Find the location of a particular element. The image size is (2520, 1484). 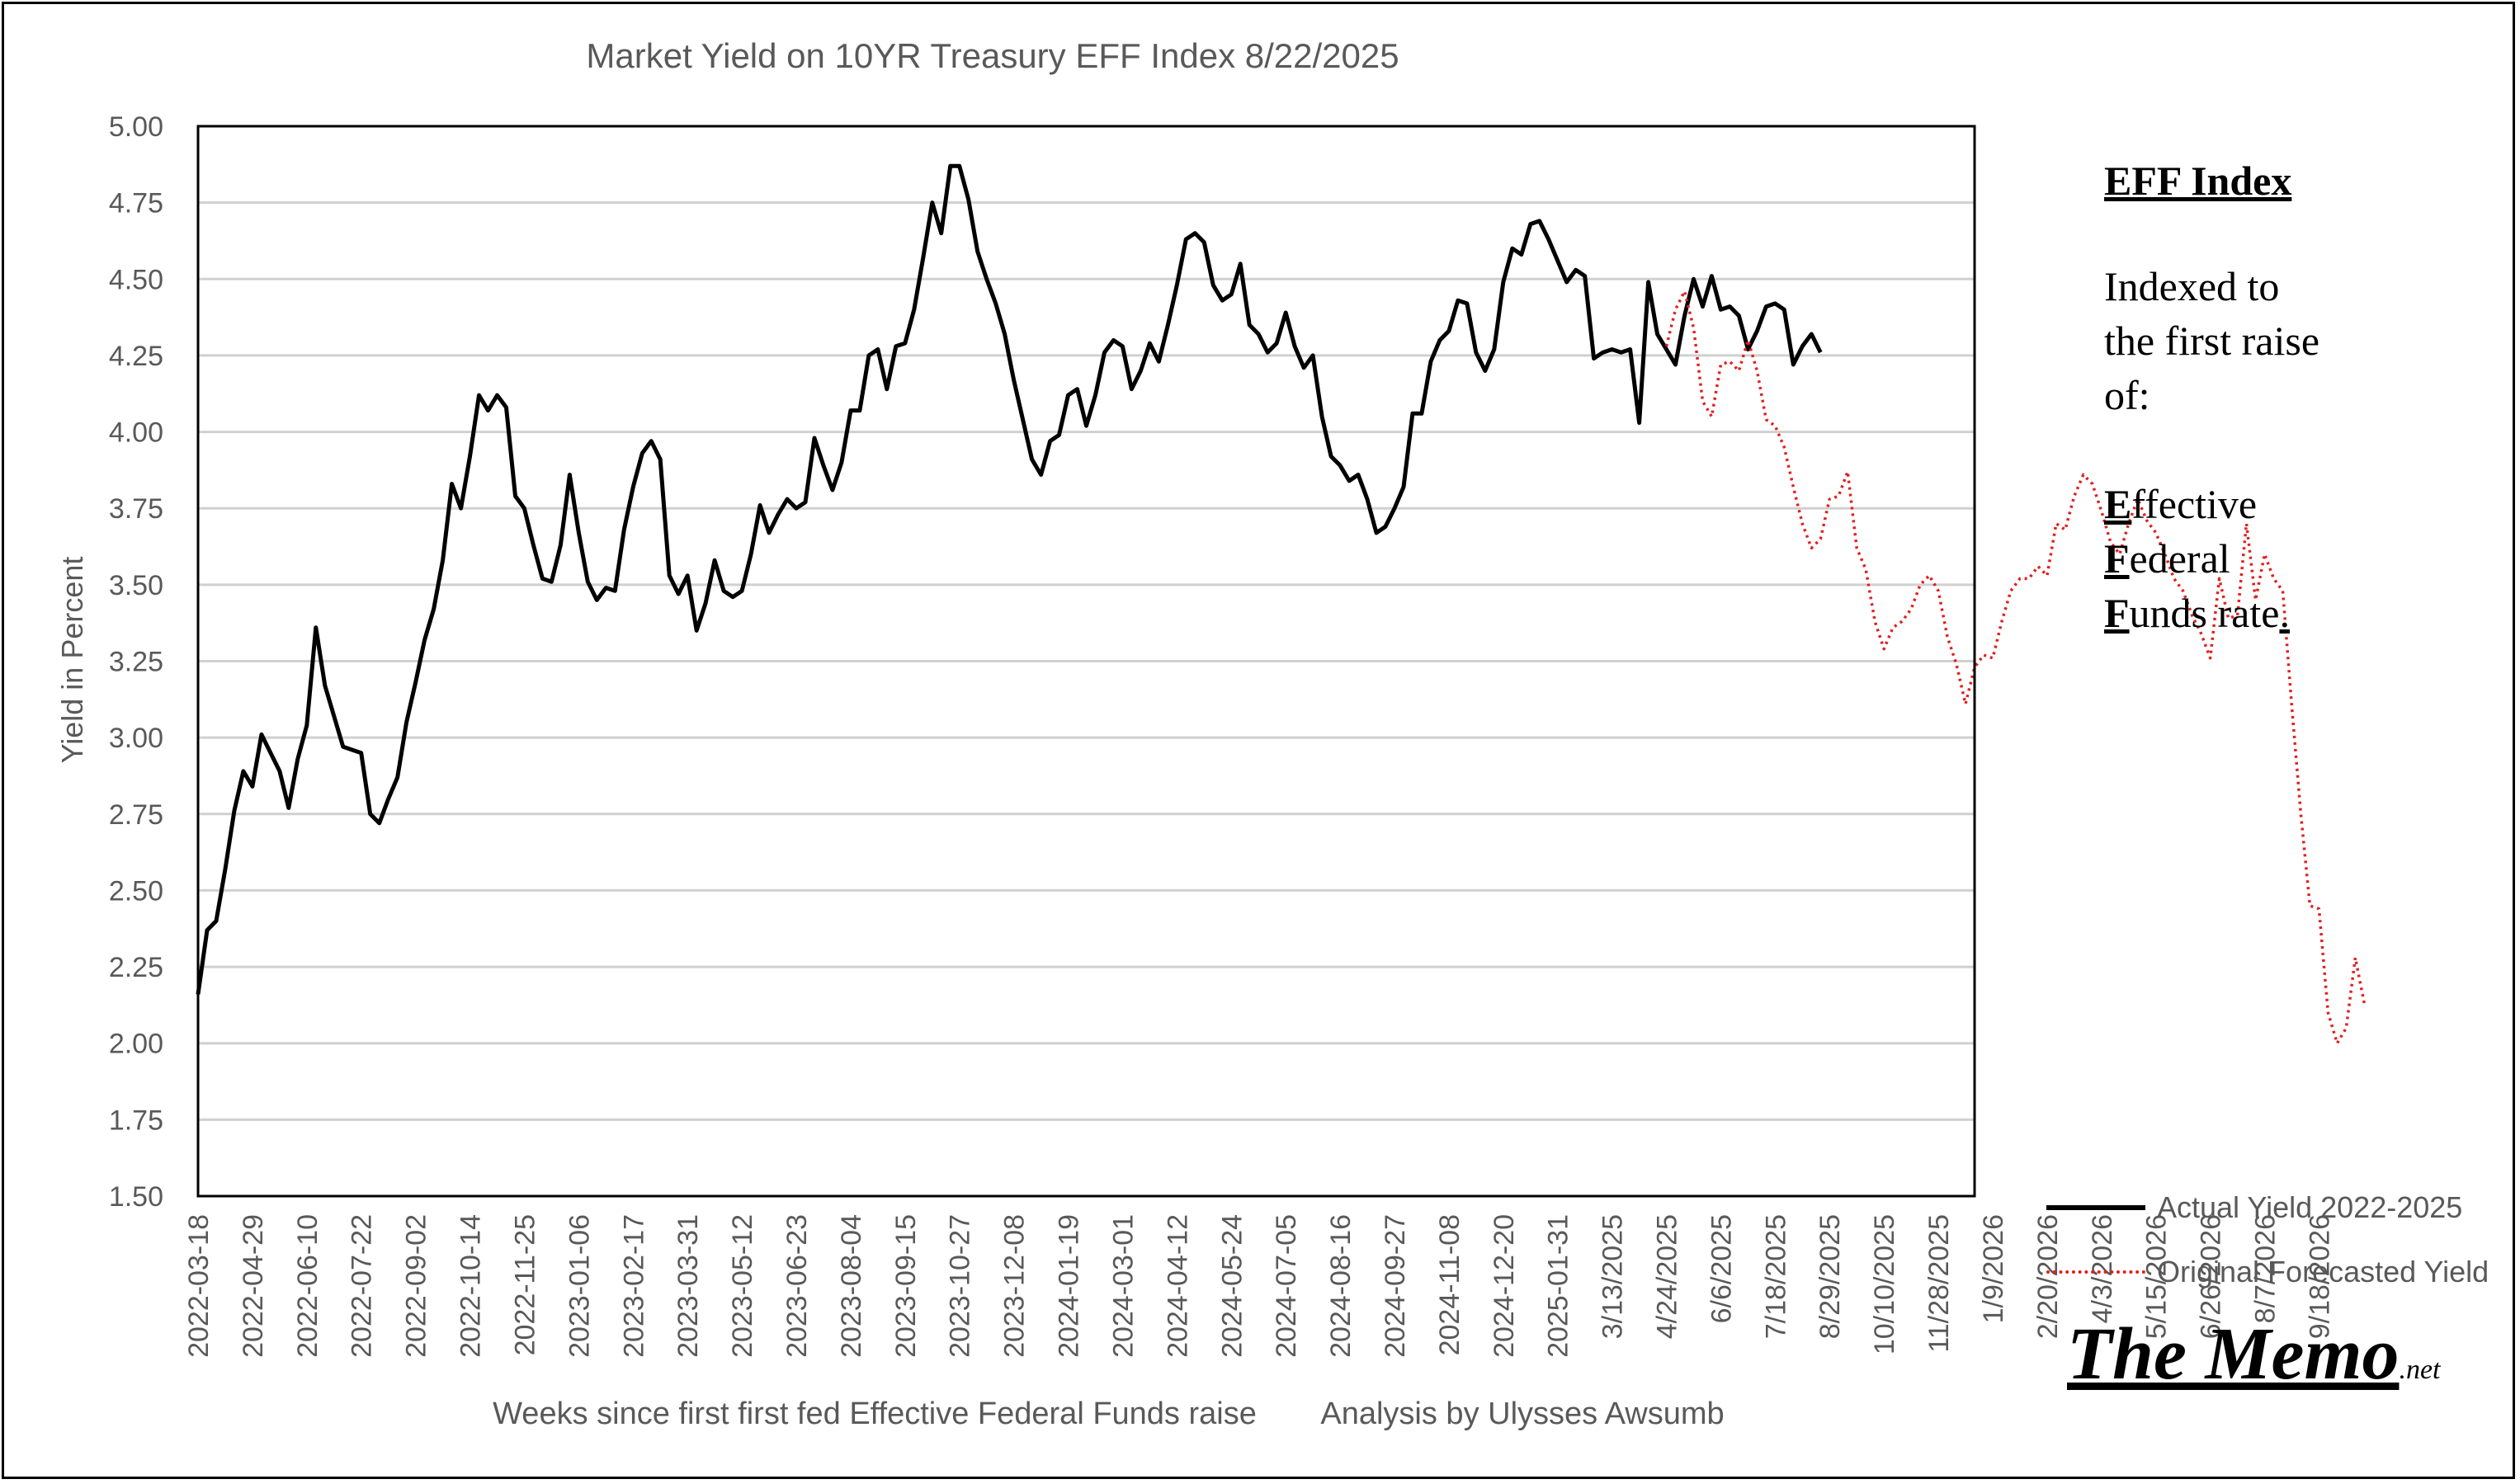

note-term: Funds rate. is located at coordinates (2277, 613).